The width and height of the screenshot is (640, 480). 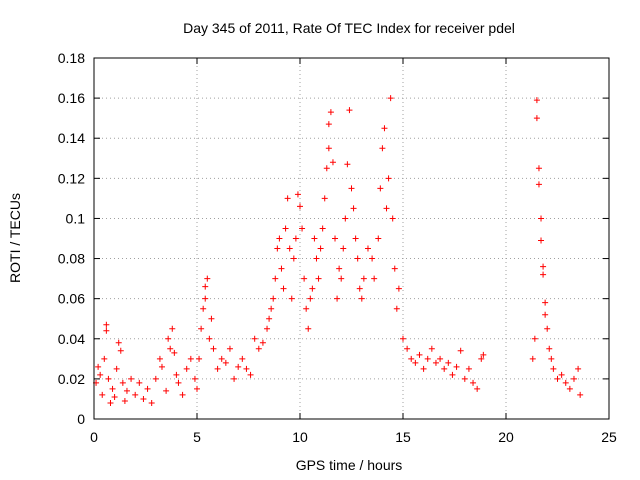 I want to click on y-tick-label: 0.02, so click(x=71, y=379).